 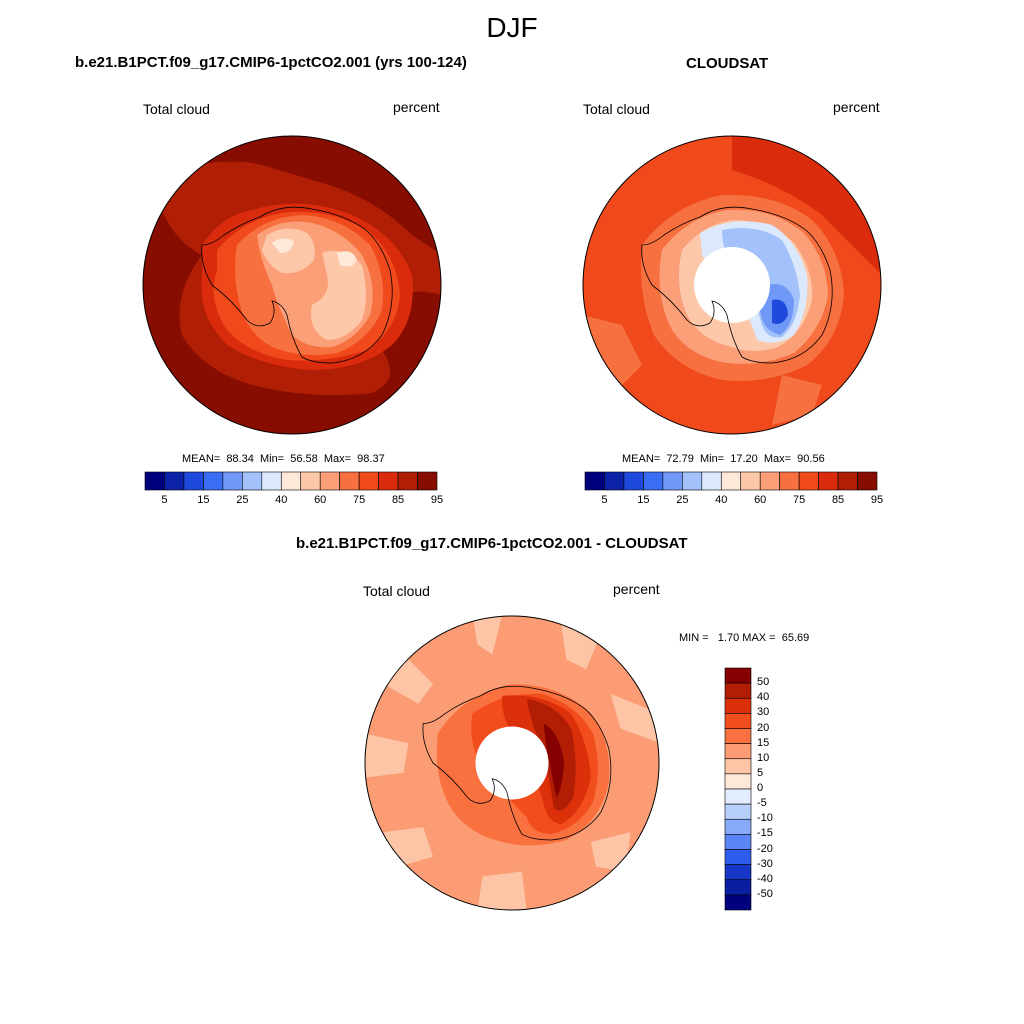 I want to click on colorbar-tick-label: -40, so click(x=765, y=878).